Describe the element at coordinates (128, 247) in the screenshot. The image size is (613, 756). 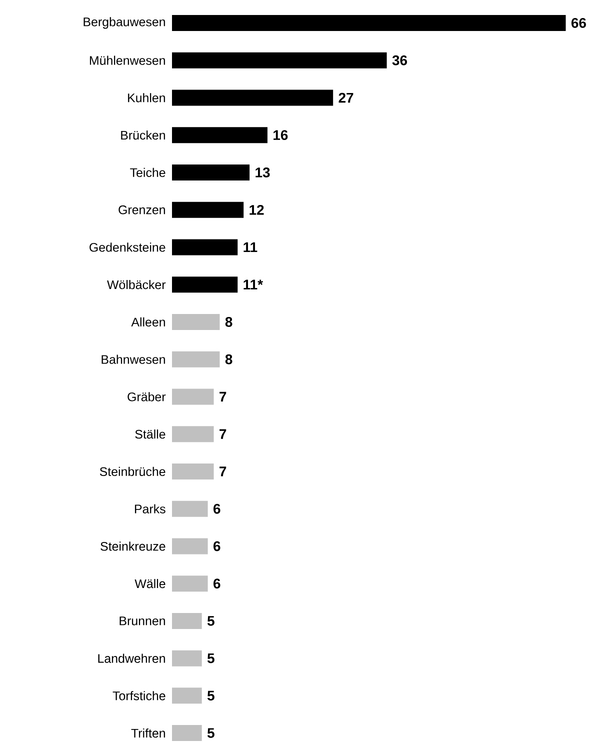
I see `y-tick-label: Gedenksteine` at that location.